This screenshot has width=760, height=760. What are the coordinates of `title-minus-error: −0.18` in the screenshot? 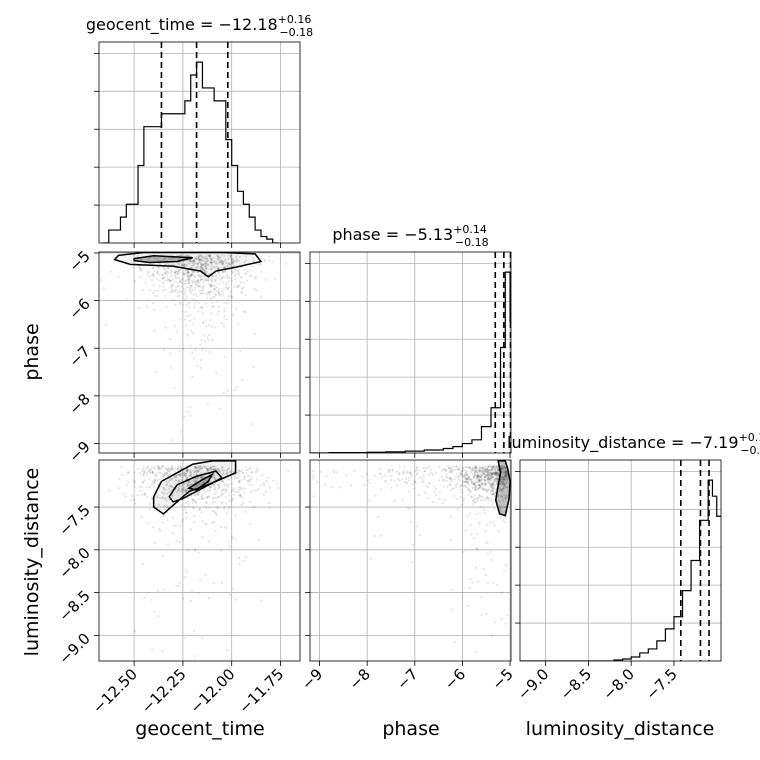 It's located at (472, 242).